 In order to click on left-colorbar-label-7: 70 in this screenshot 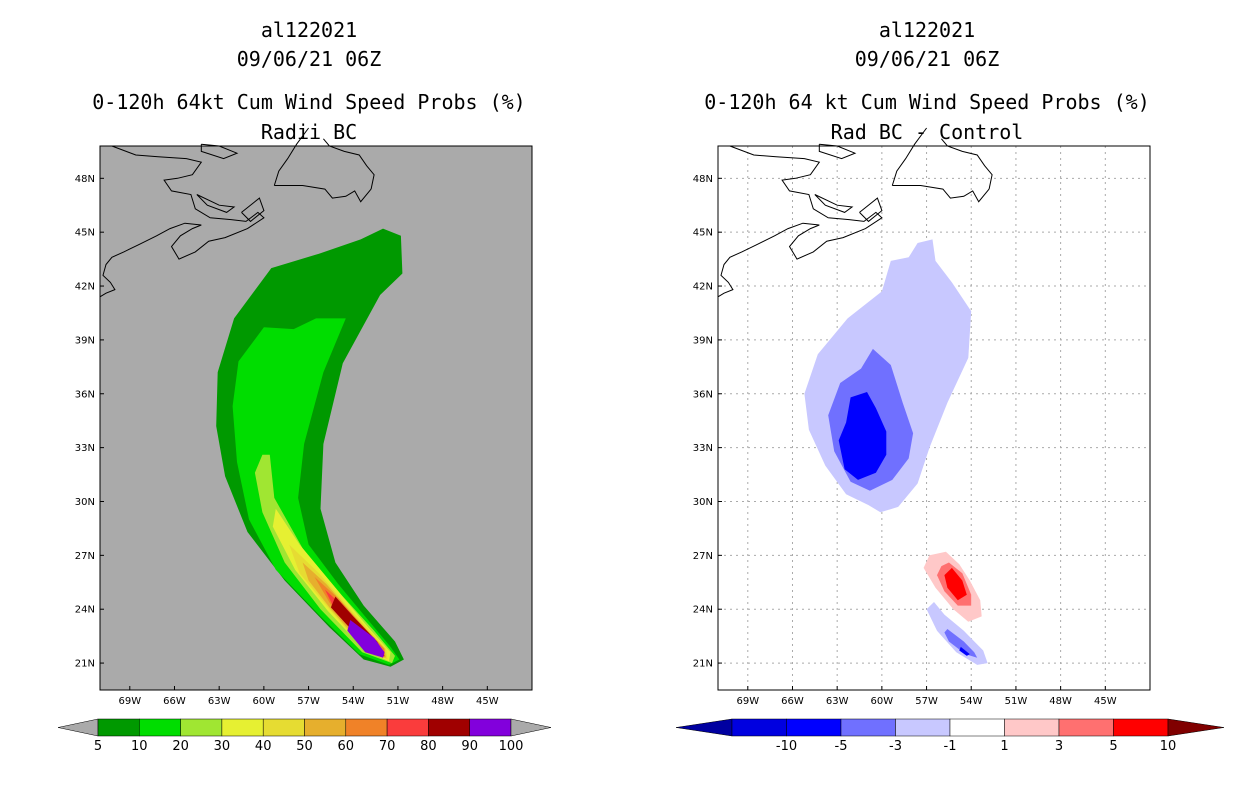, I will do `click(387, 746)`.